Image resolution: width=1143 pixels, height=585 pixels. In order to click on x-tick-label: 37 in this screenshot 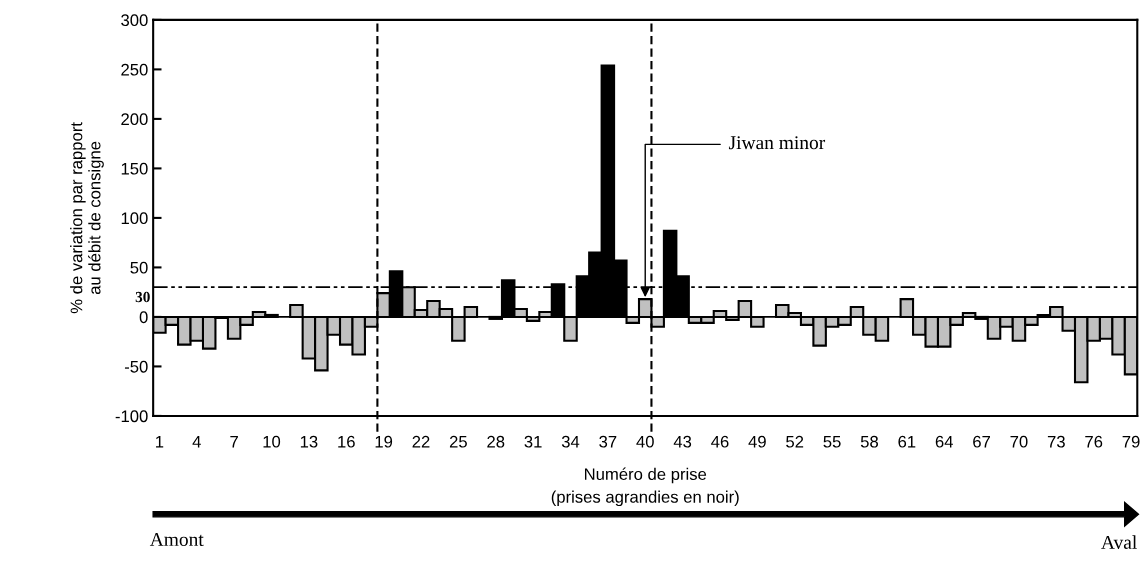, I will do `click(608, 441)`.